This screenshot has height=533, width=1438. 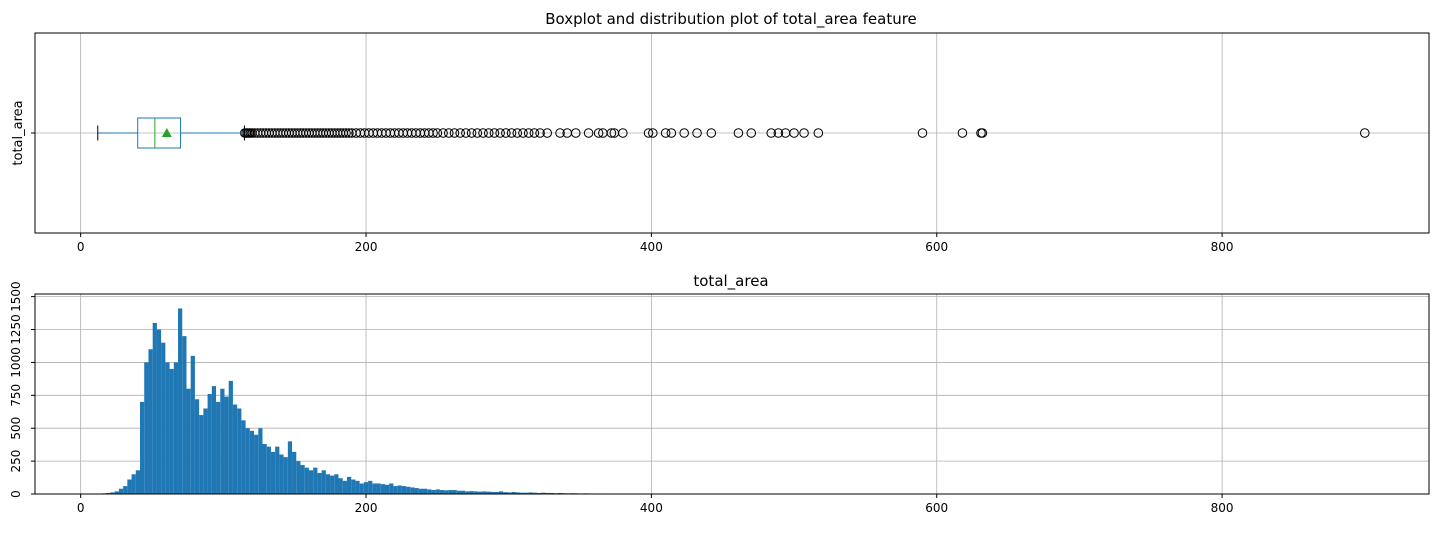 I want to click on histogram-x-tick-label: 800, so click(x=1222, y=508).